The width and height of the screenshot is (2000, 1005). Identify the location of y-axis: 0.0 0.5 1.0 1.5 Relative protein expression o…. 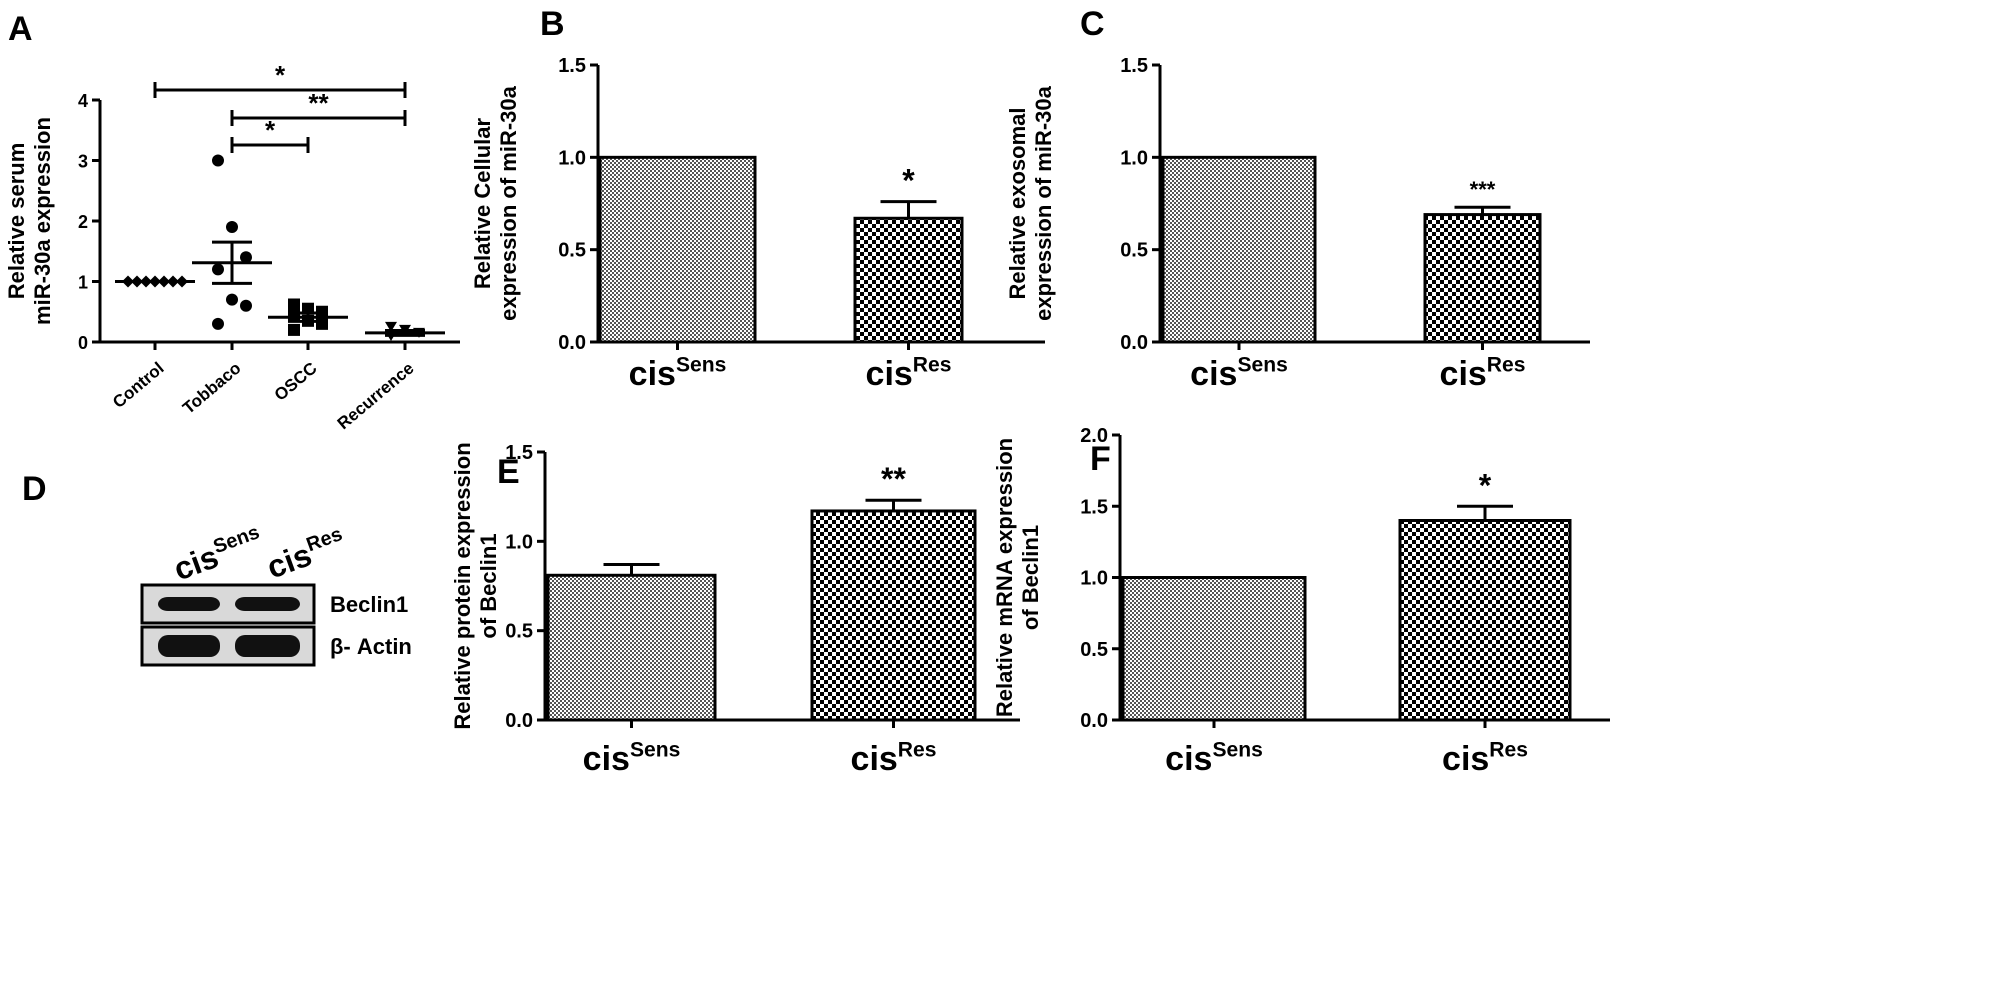
(498, 587).